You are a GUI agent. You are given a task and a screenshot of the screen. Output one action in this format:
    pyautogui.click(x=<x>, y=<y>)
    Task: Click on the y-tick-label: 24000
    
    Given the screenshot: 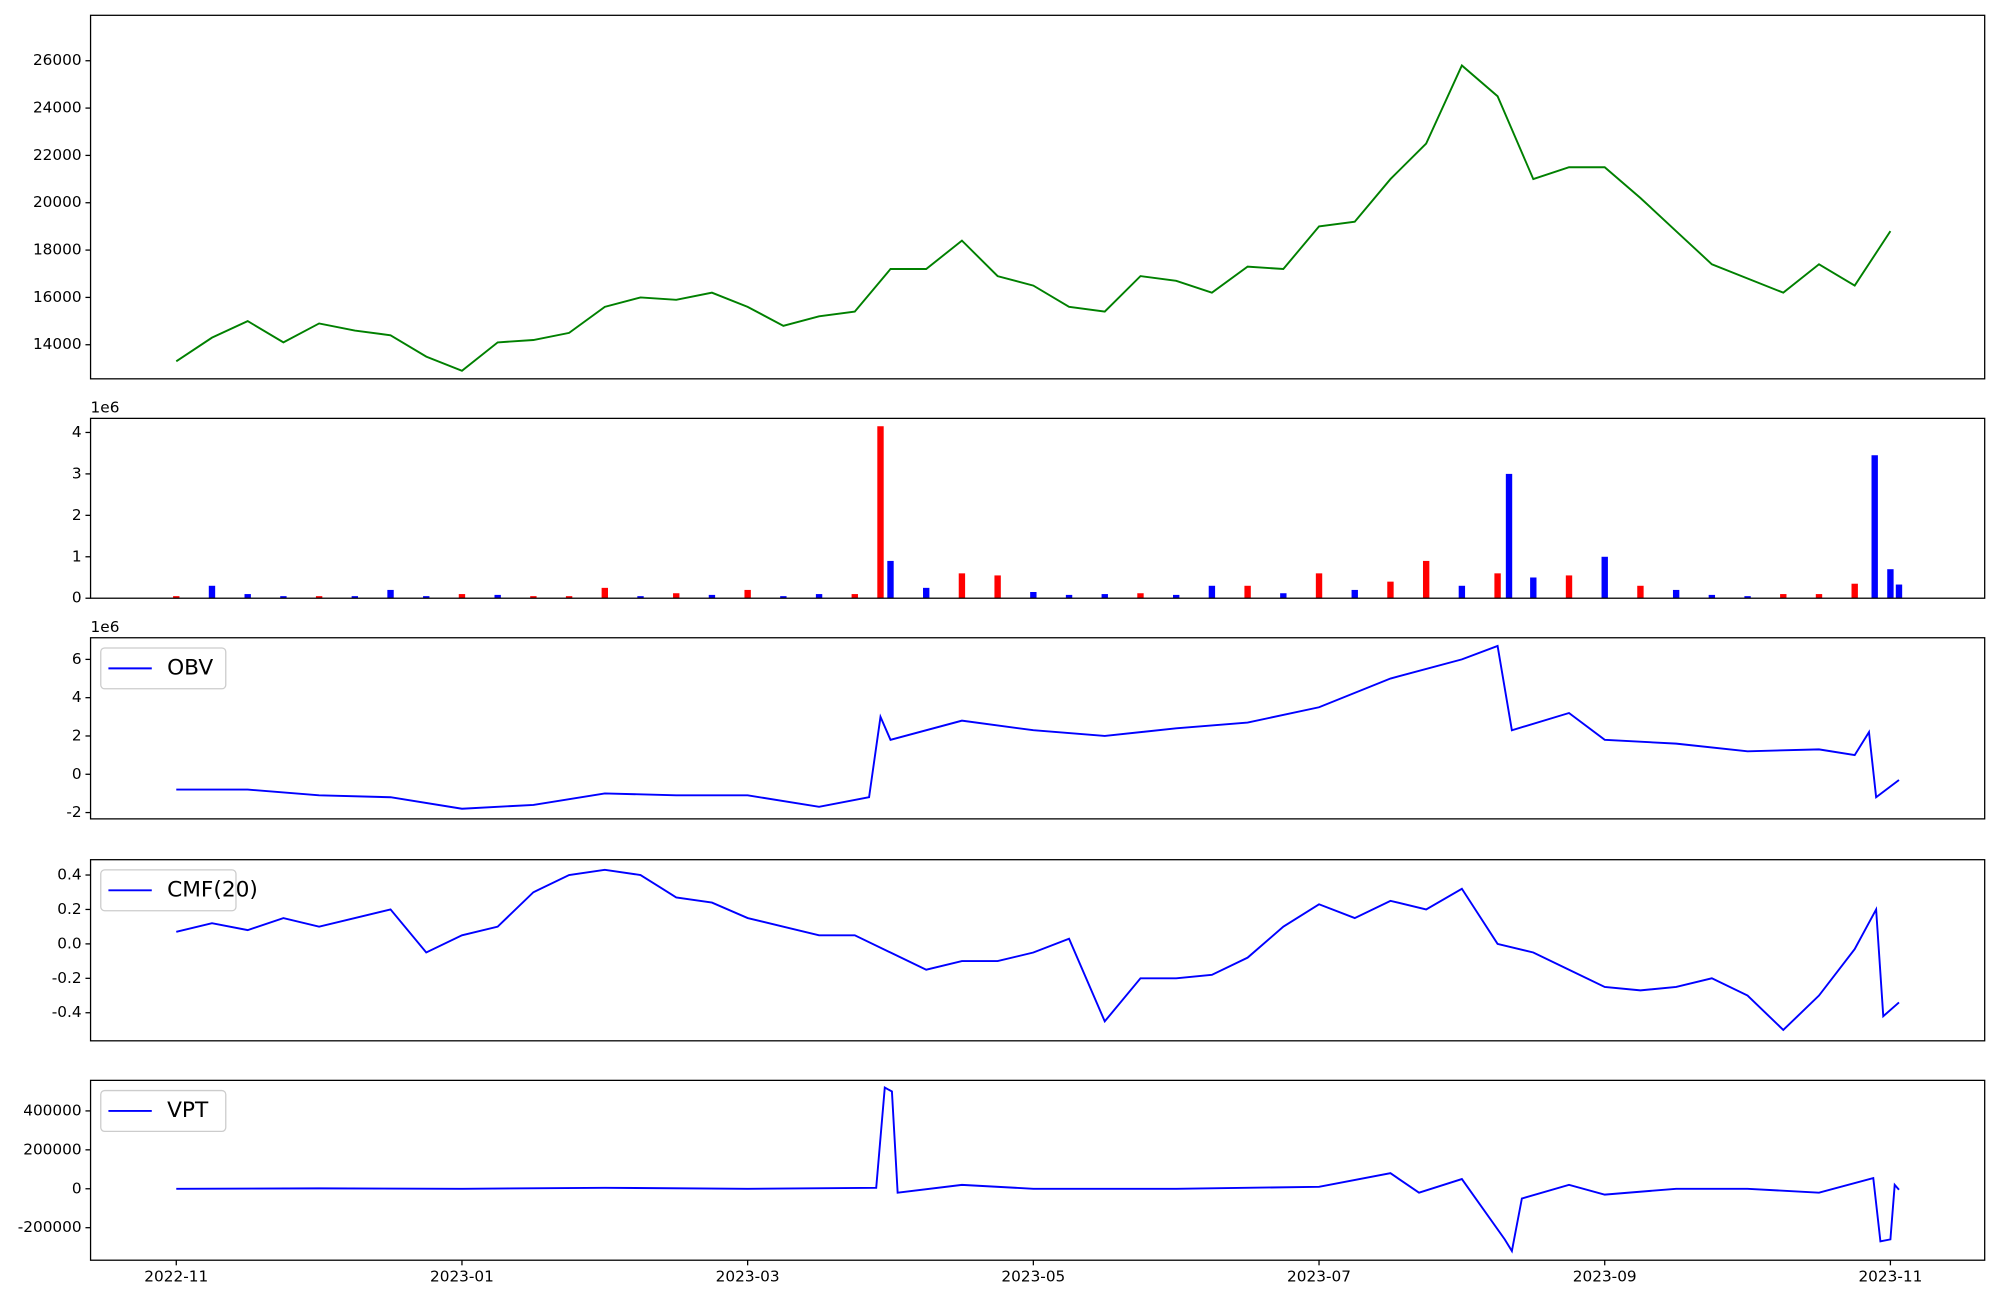 What is the action you would take?
    pyautogui.click(x=57, y=108)
    